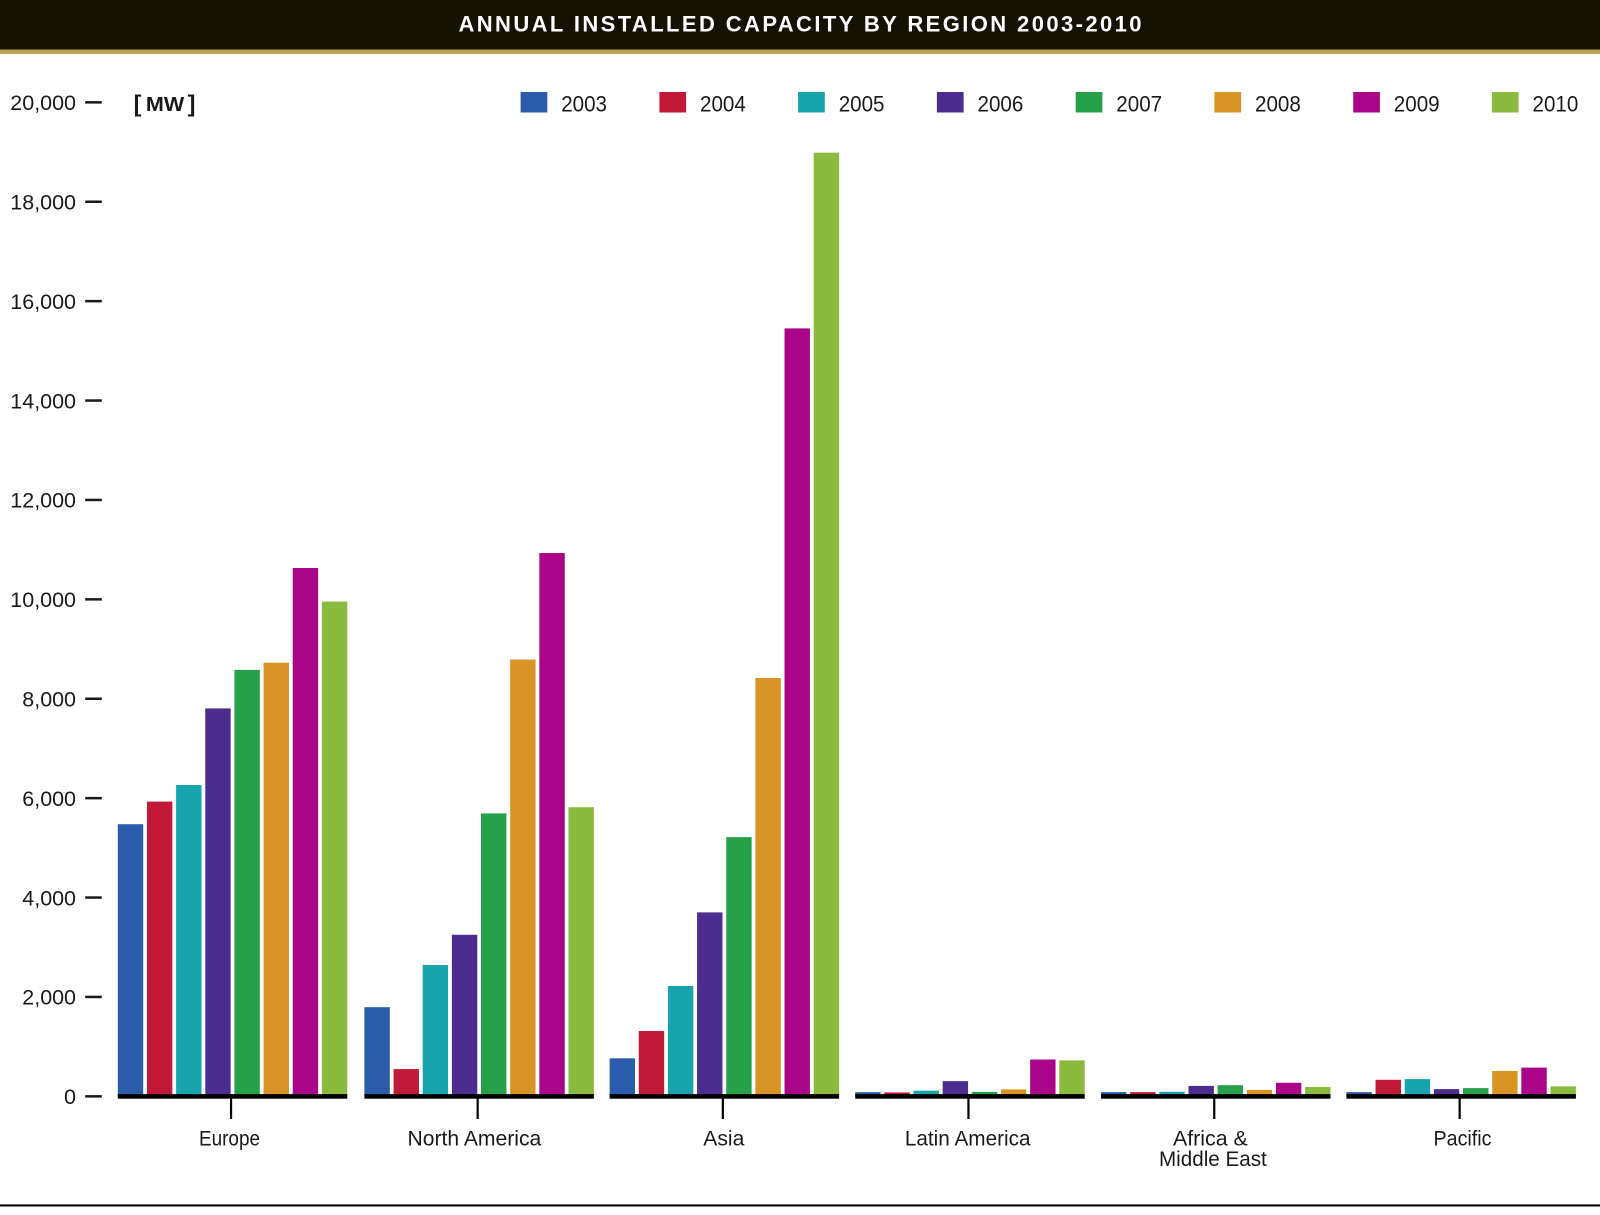 This screenshot has height=1215, width=1600. I want to click on svg-text: 2008, so click(1278, 104).